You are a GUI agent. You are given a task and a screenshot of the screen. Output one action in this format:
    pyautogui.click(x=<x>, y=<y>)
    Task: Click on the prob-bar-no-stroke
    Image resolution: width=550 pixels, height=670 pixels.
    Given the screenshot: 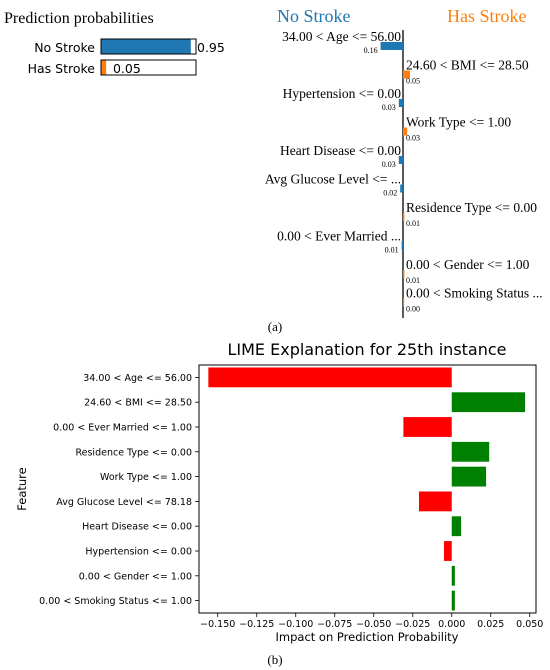 What is the action you would take?
    pyautogui.click(x=146, y=46)
    